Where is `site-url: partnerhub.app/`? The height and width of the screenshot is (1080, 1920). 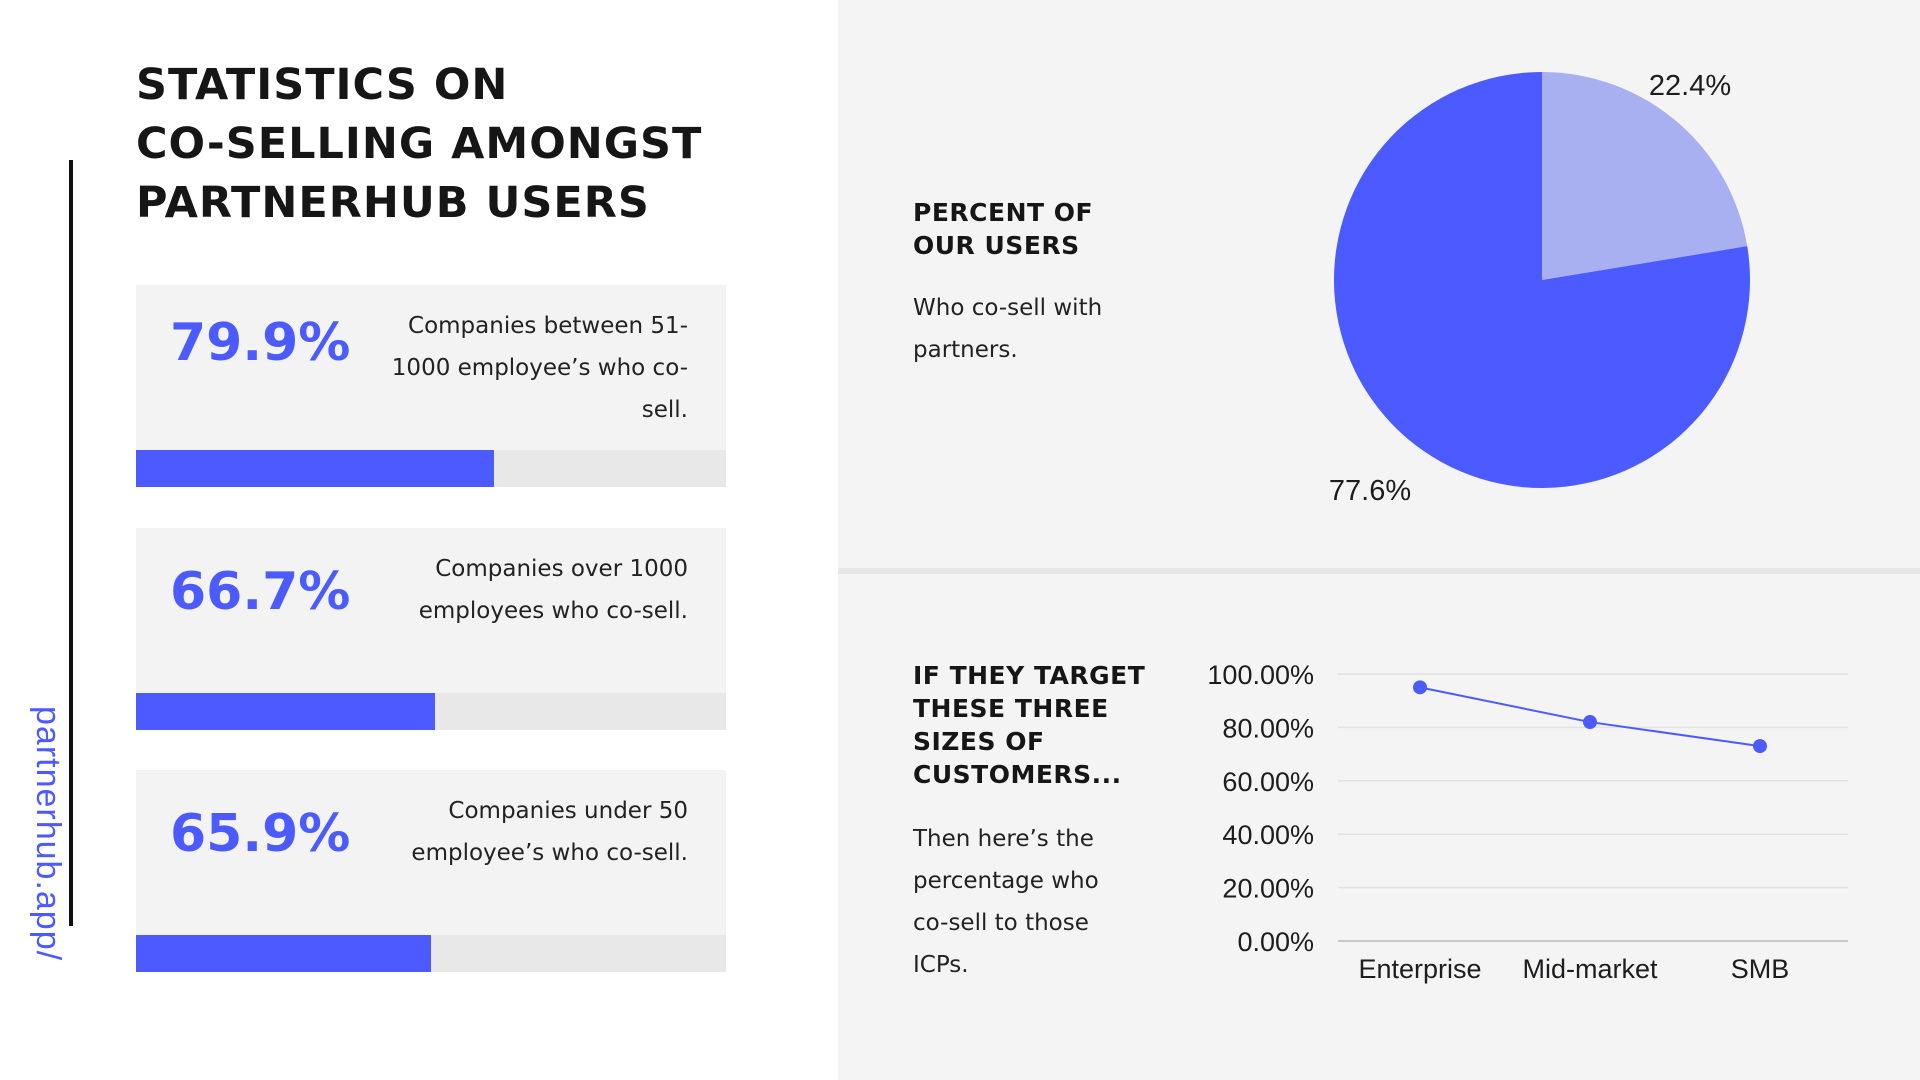
site-url: partnerhub.app/ is located at coordinates (48, 834).